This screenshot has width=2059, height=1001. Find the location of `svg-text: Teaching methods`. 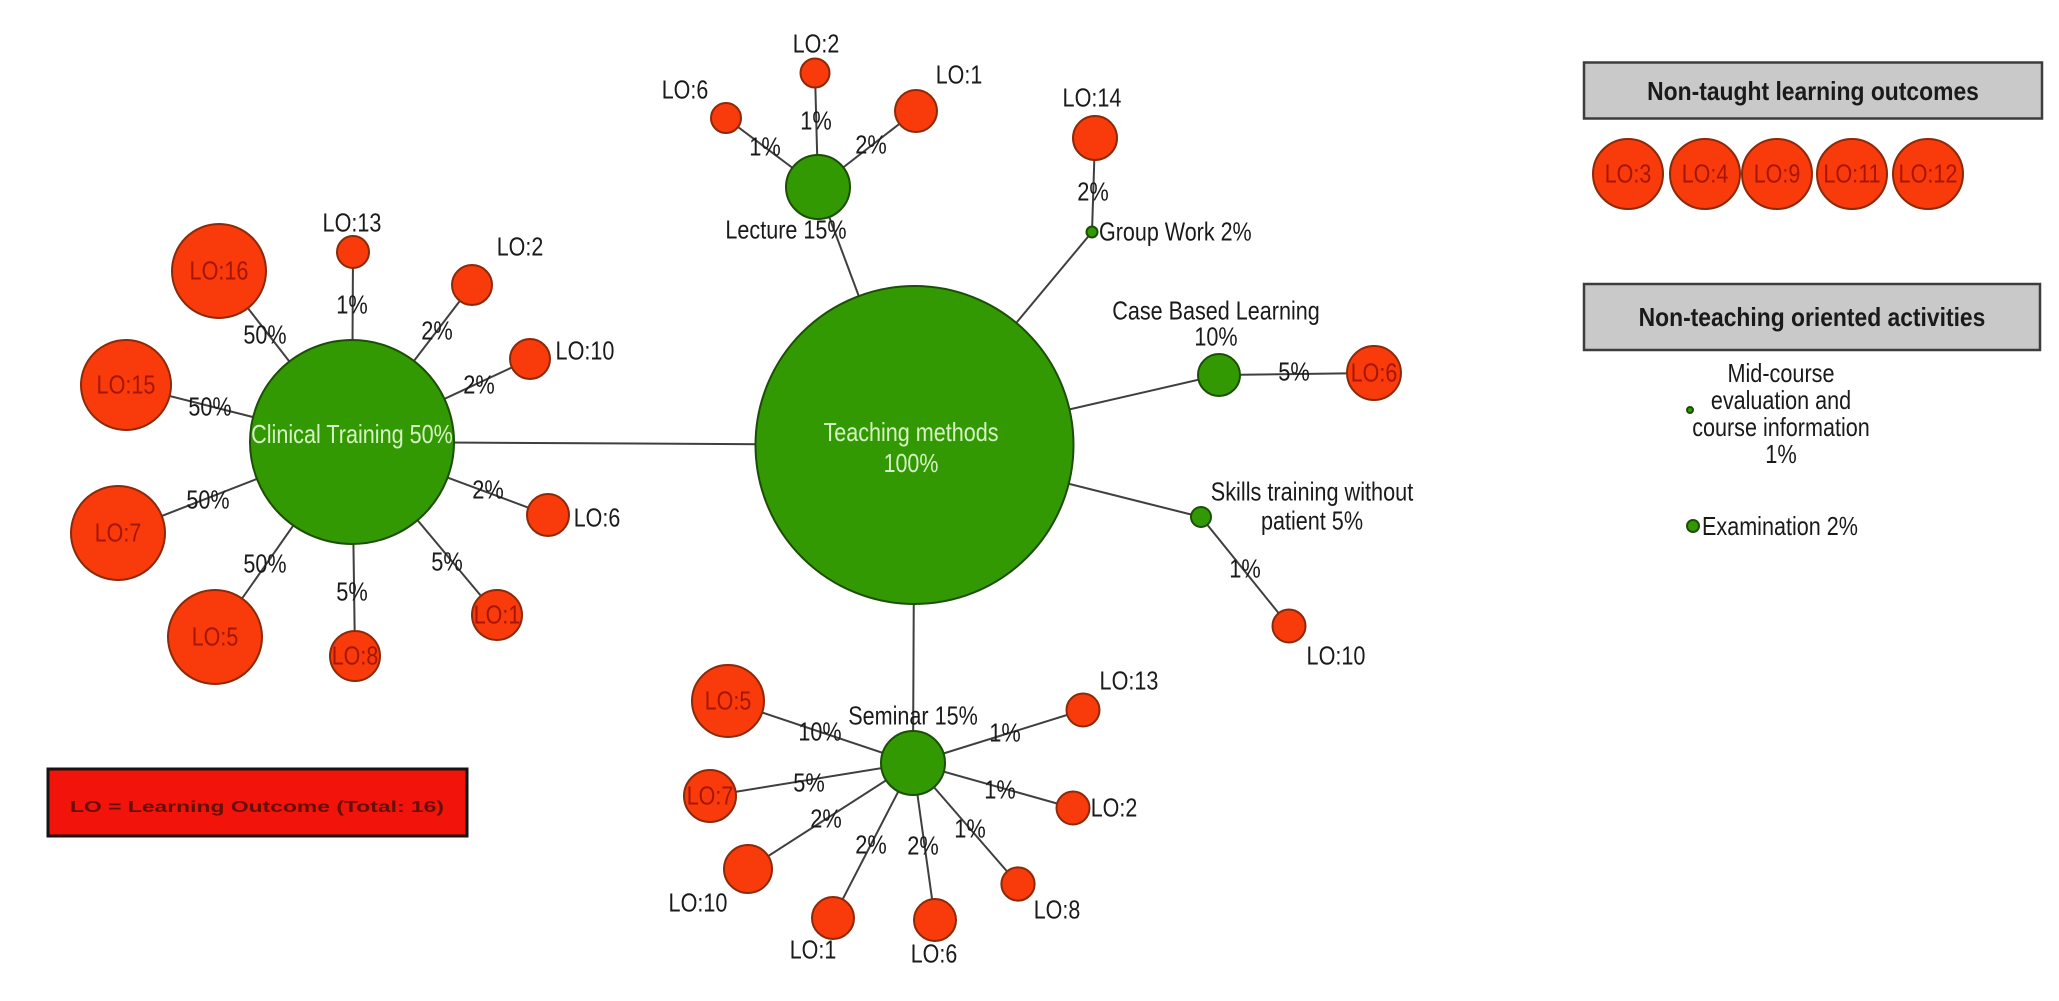

svg-text: Teaching methods is located at coordinates (910, 432).